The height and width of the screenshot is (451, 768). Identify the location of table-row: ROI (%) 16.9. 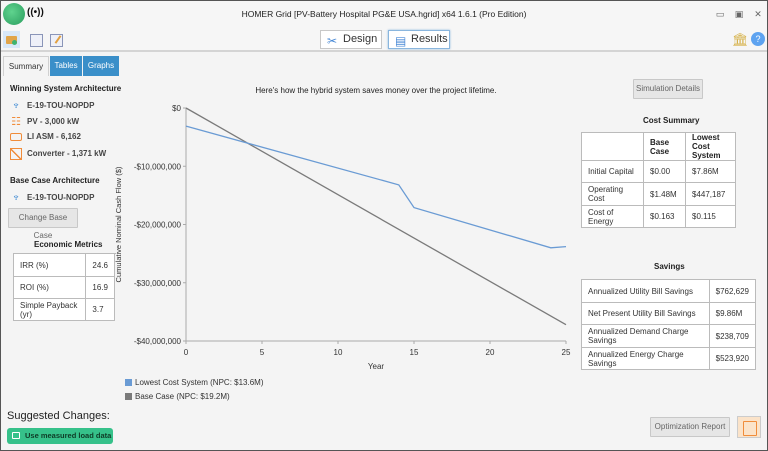
(63, 287).